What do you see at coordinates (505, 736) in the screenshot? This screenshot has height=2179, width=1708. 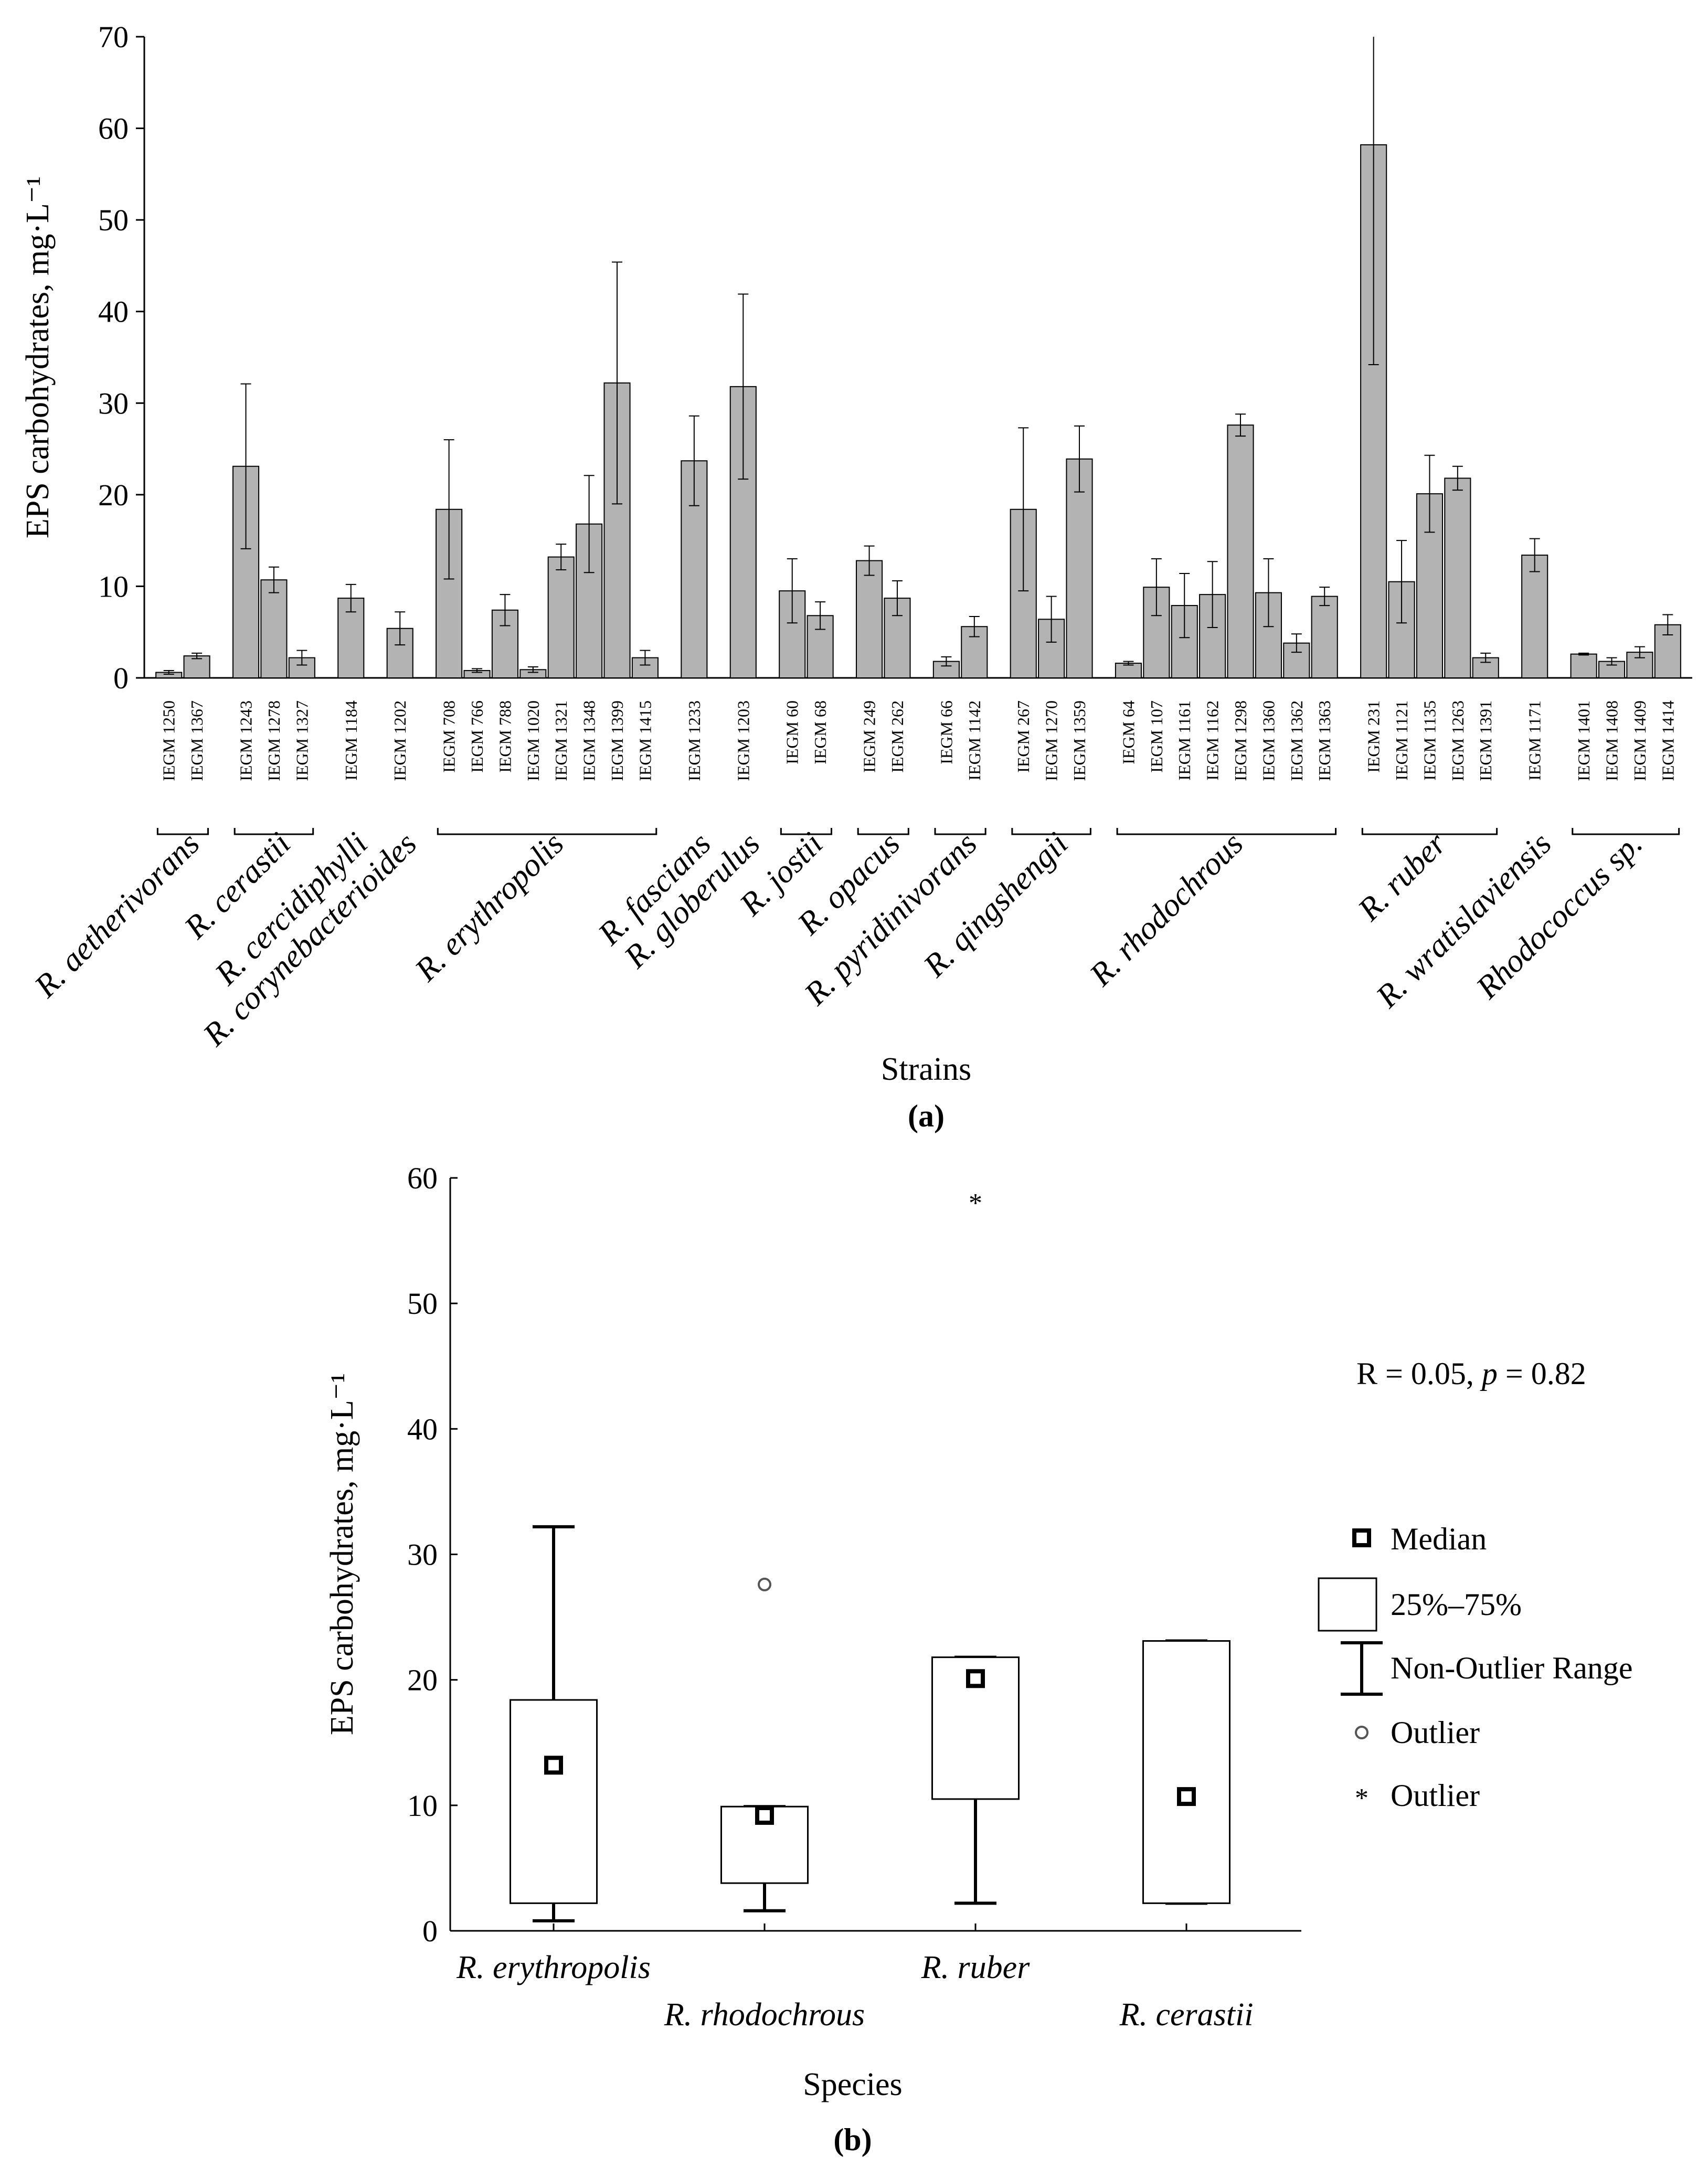 I see `strain-label: IEGM 788` at bounding box center [505, 736].